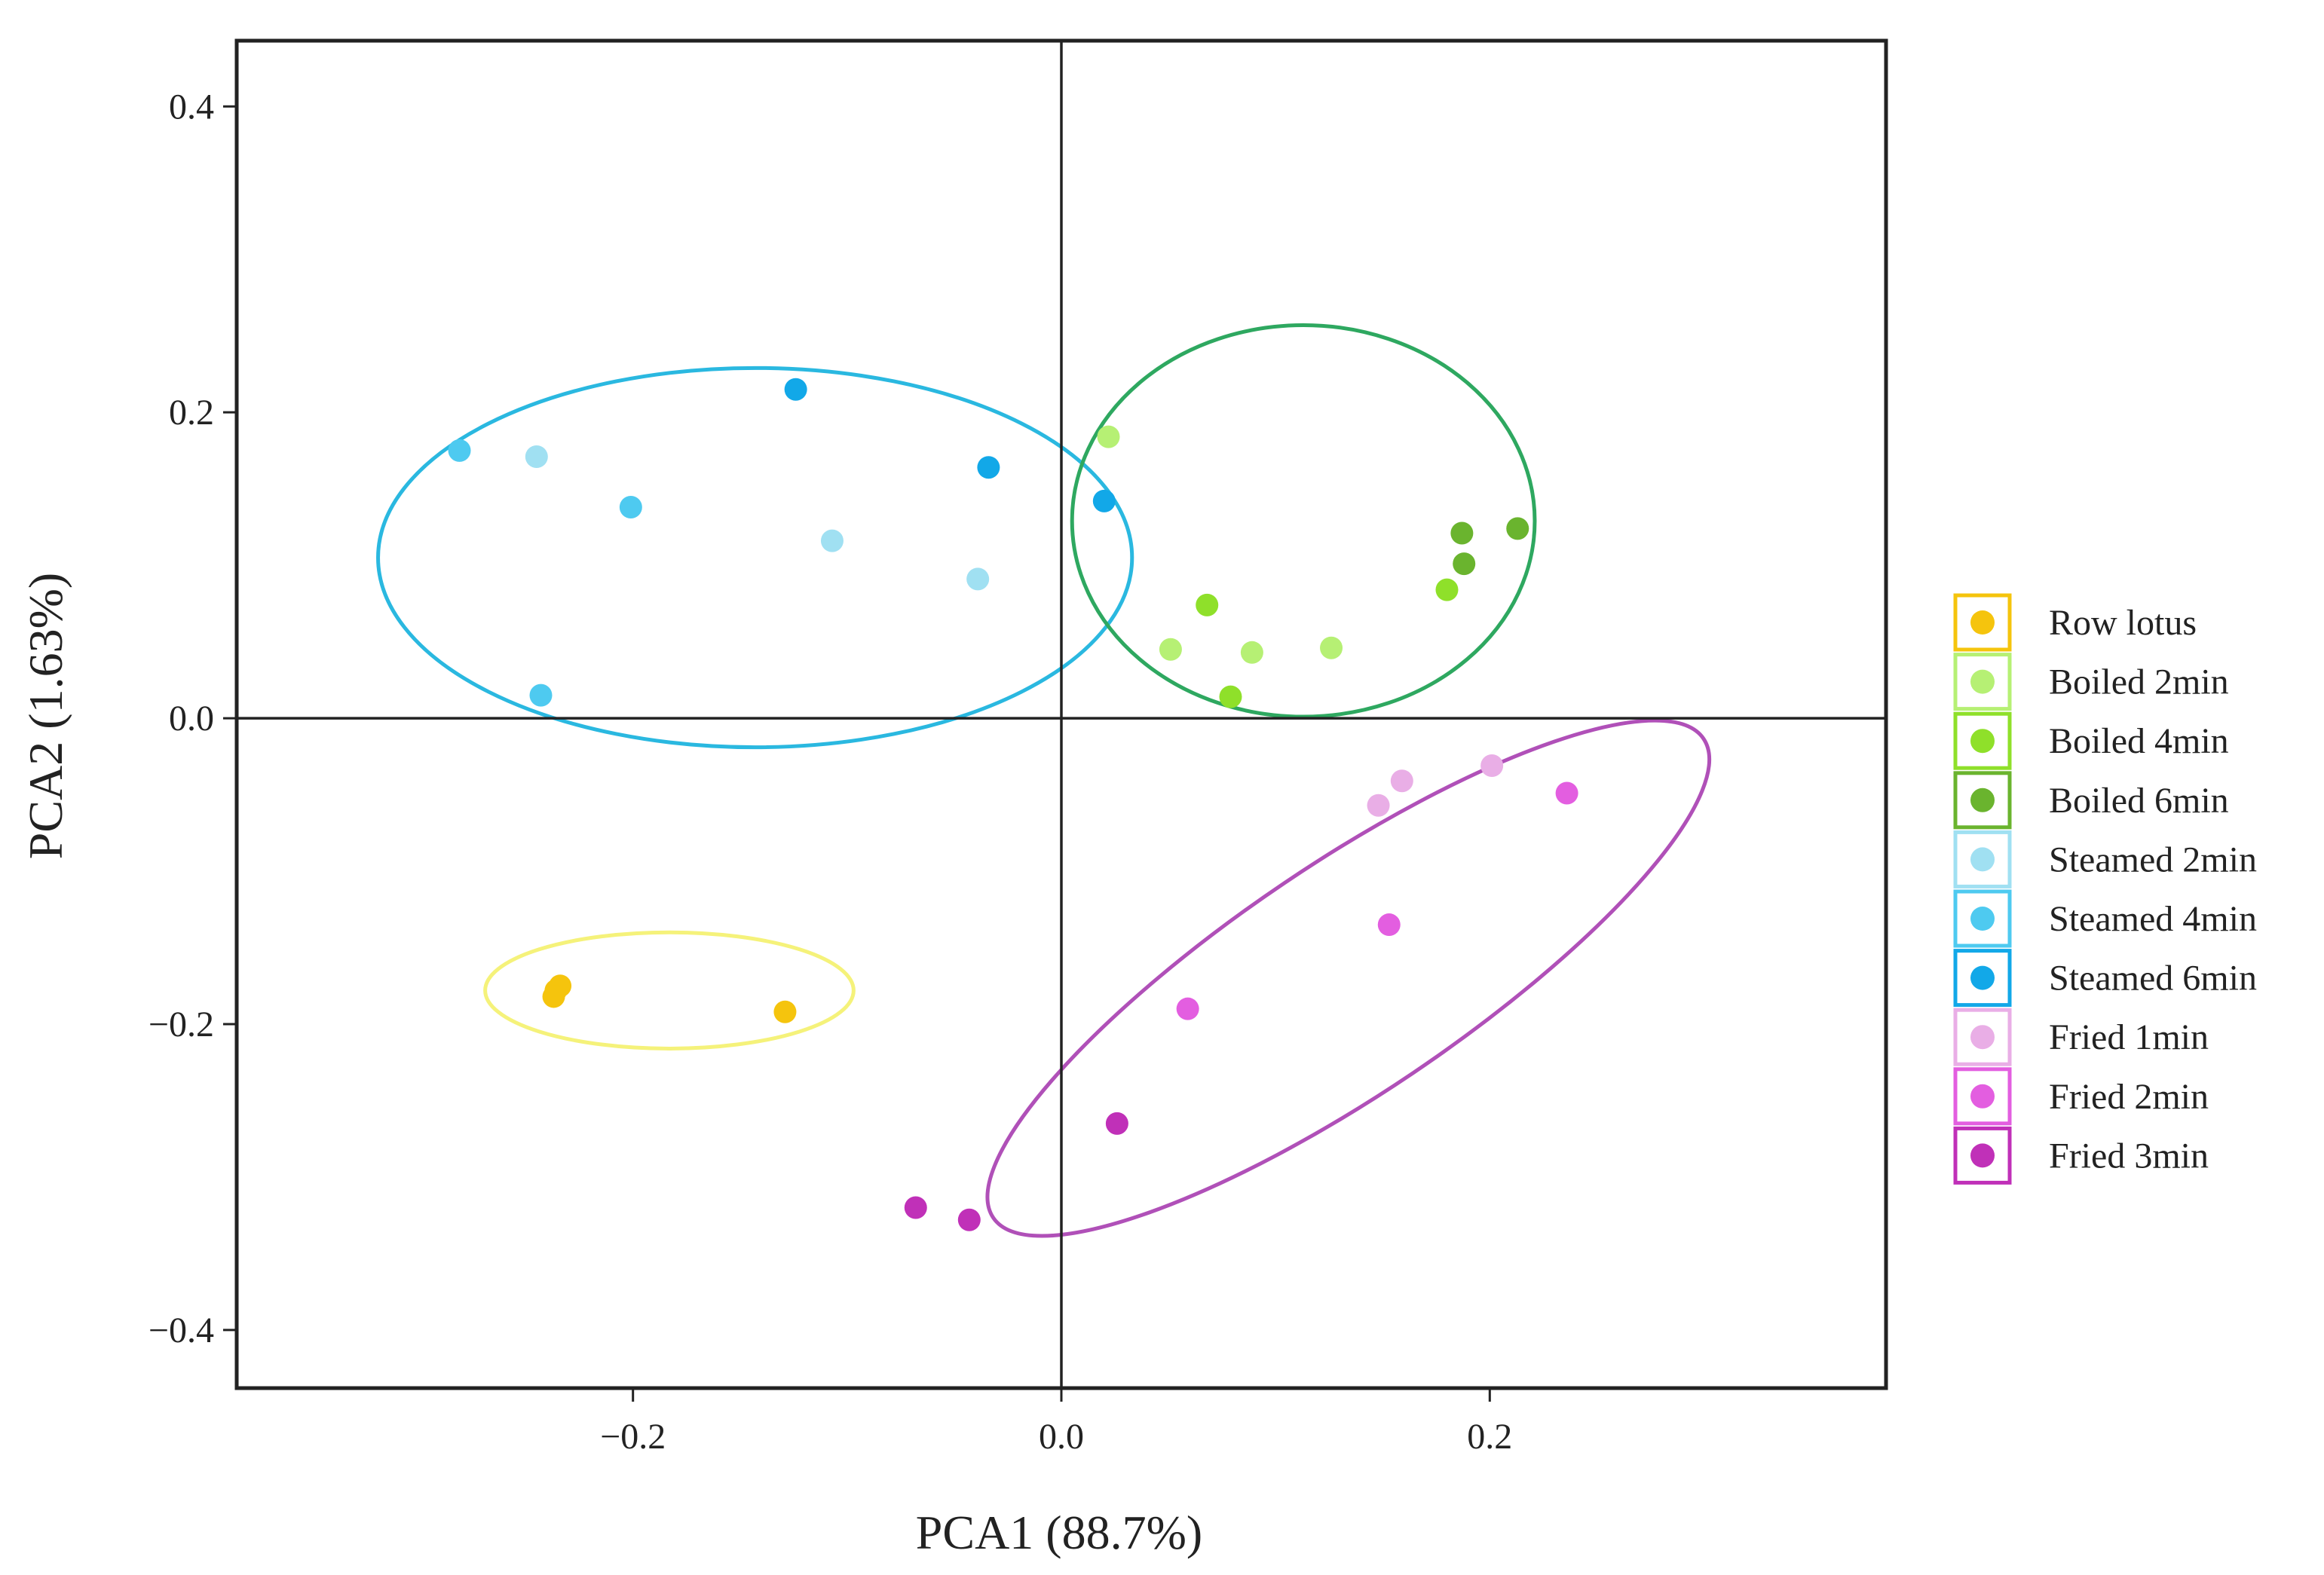 This screenshot has height=1575, width=2324. Describe the element at coordinates (755, 557) in the screenshot. I see `cluster-ellipse-steamed` at that location.